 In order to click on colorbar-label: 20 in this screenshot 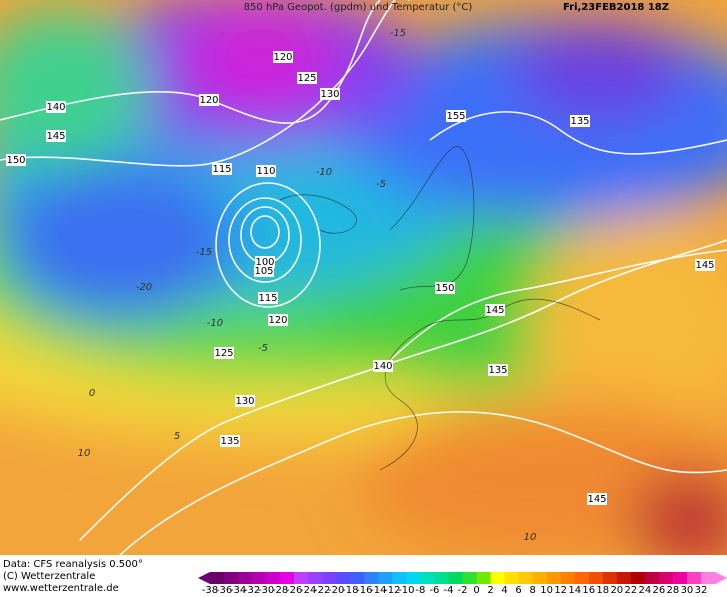, I will do `click(616, 589)`.